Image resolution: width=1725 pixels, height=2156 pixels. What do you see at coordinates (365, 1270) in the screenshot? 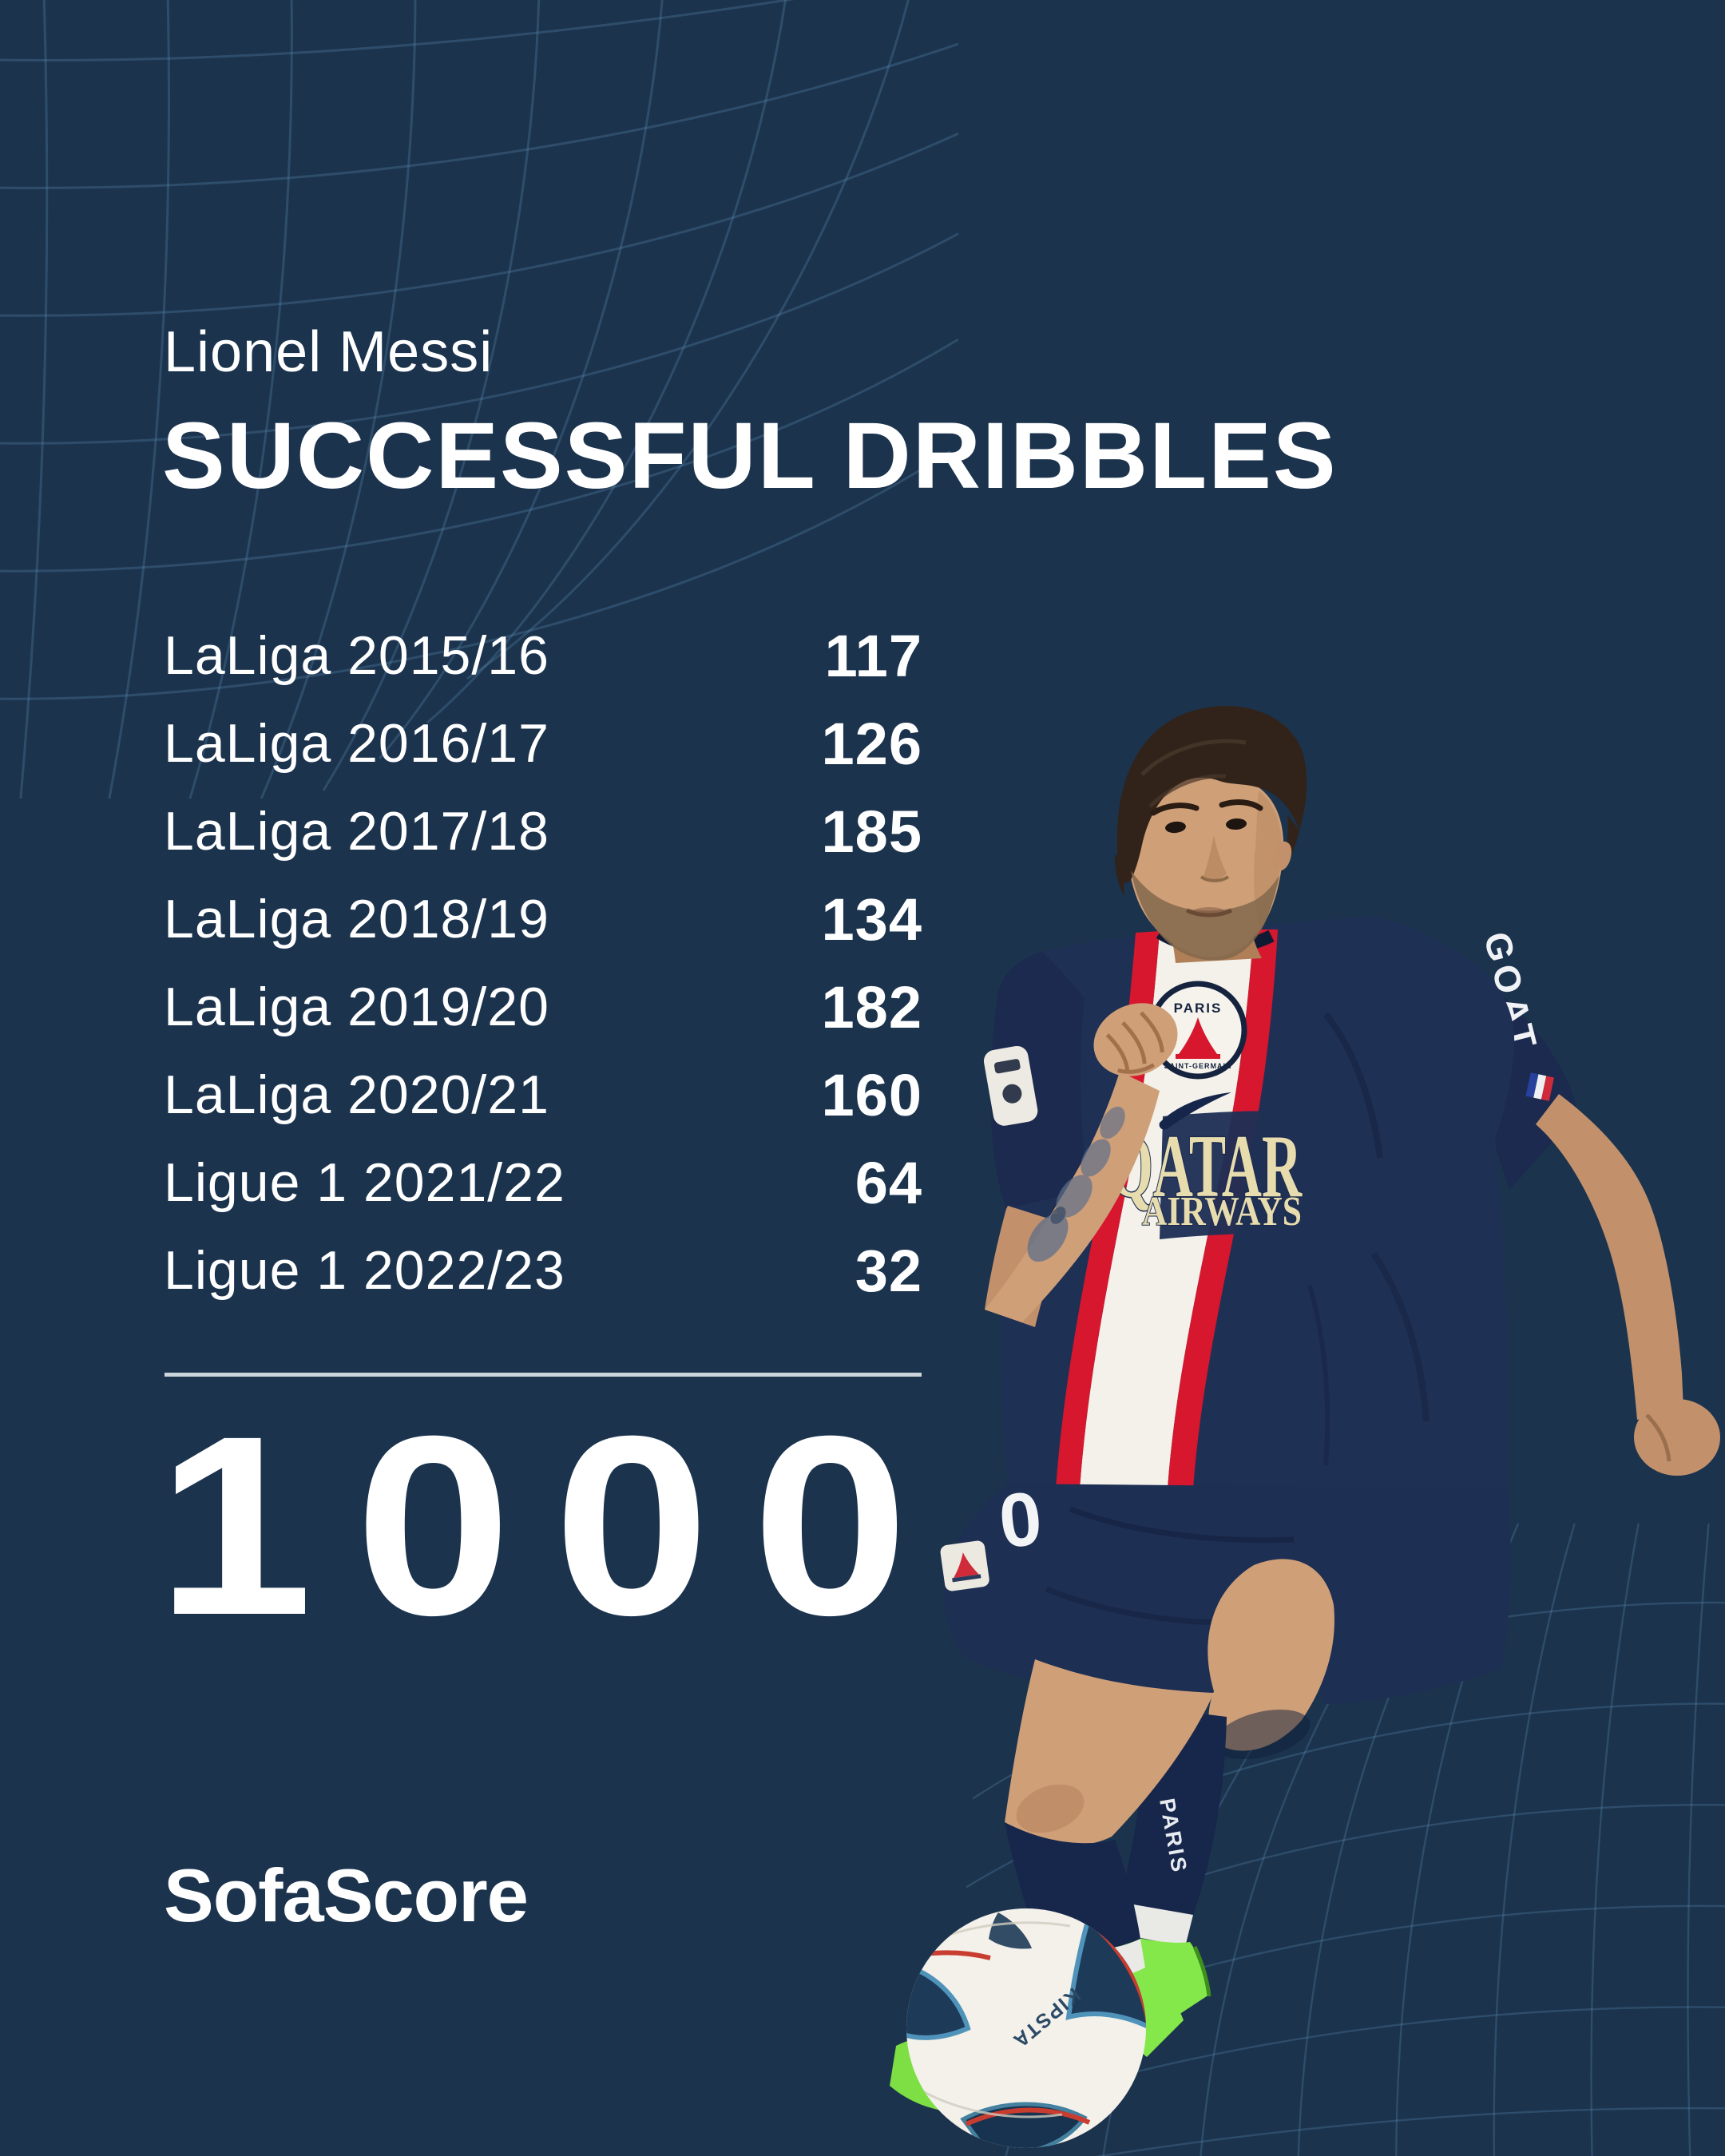
I see `stat-label: Ligue 1 2022/23` at bounding box center [365, 1270].